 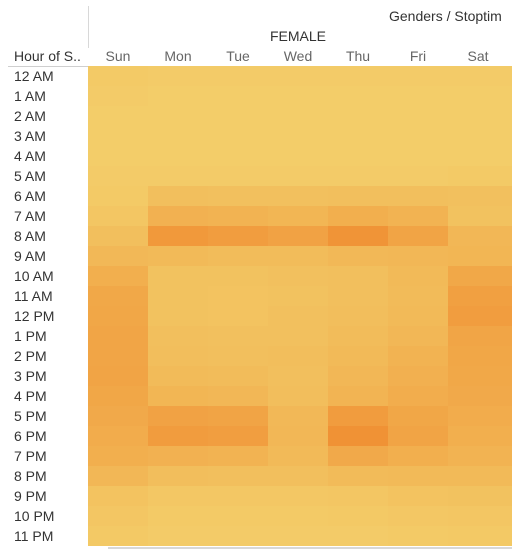 What do you see at coordinates (310, 548) in the screenshot?
I see `scrollbar-track` at bounding box center [310, 548].